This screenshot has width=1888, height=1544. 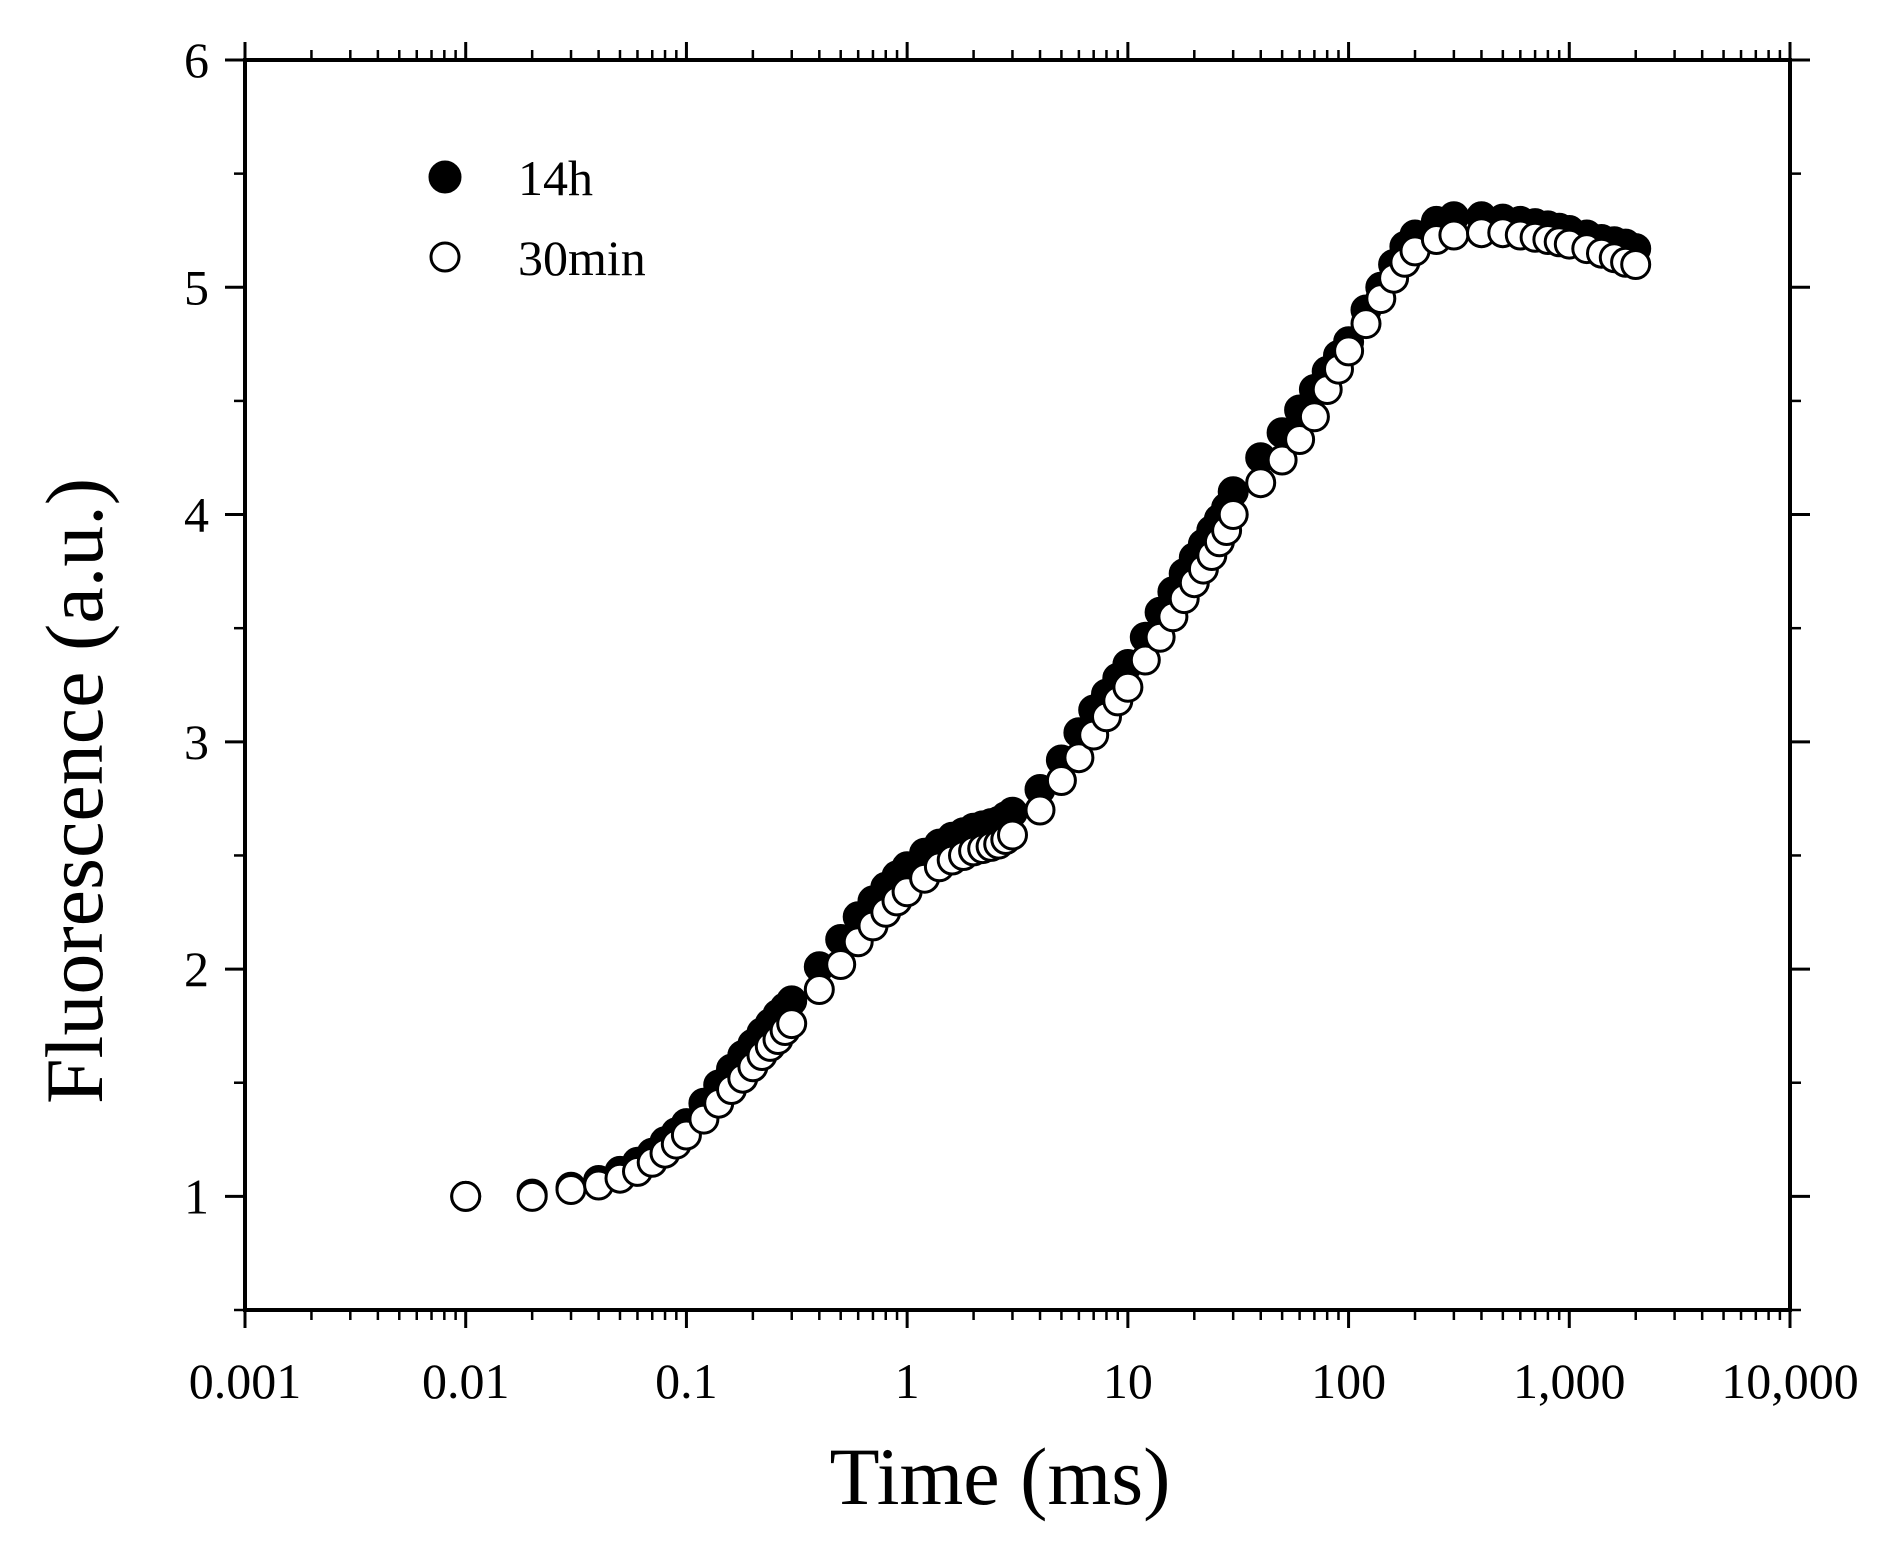 What do you see at coordinates (74, 791) in the screenshot?
I see `y-axis-title: Fluorescence (a.u.)` at bounding box center [74, 791].